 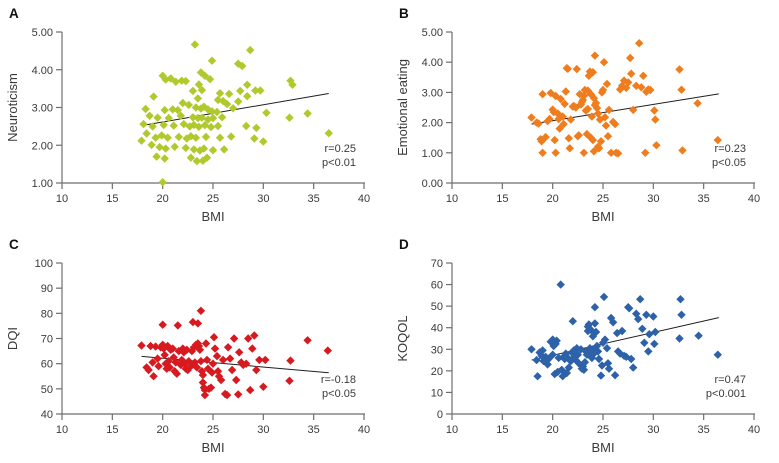 I want to click on r-value-label: r=0.25, so click(x=341, y=149).